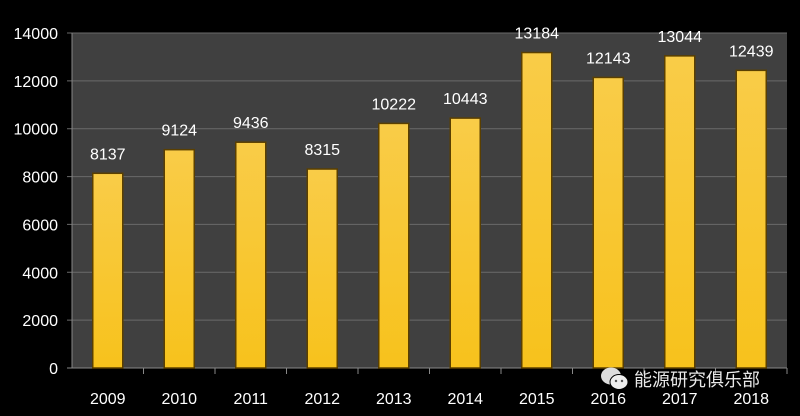 Image resolution: width=800 pixels, height=416 pixels. I want to click on x-tick-label: 2015, so click(537, 399).